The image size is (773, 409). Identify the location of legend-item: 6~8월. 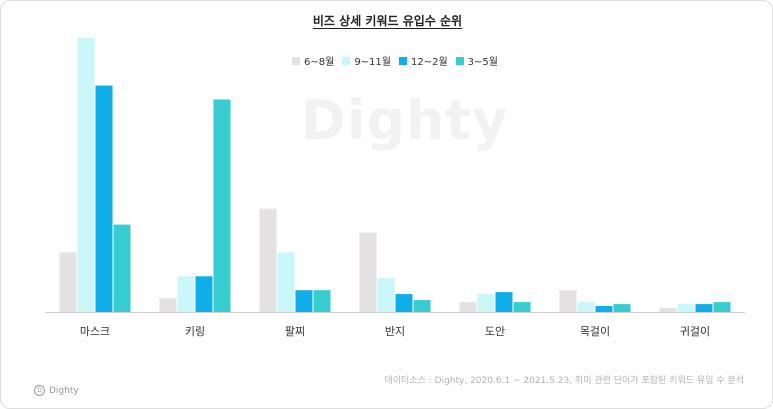
(313, 60).